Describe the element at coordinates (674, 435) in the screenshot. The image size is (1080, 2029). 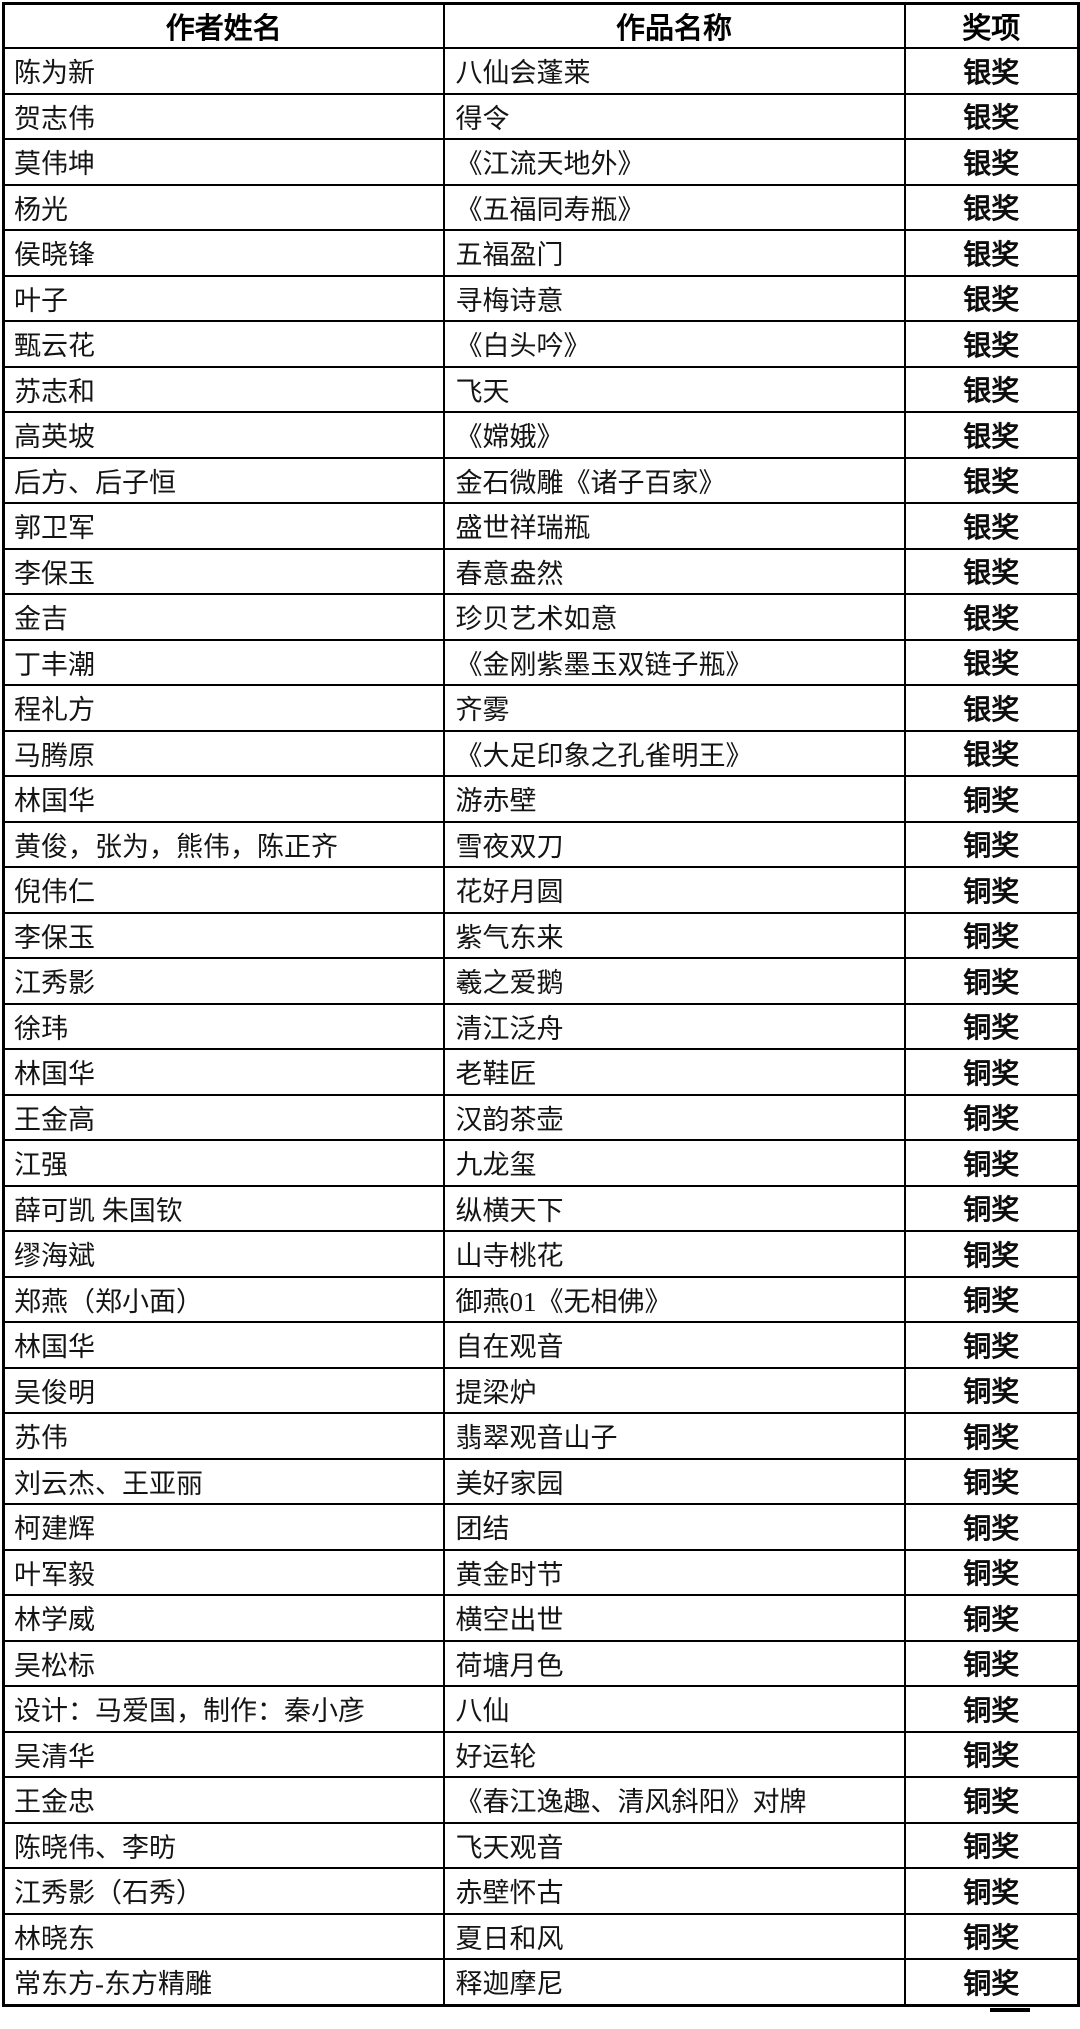
I see `work-cell: 《嫦娥》` at that location.